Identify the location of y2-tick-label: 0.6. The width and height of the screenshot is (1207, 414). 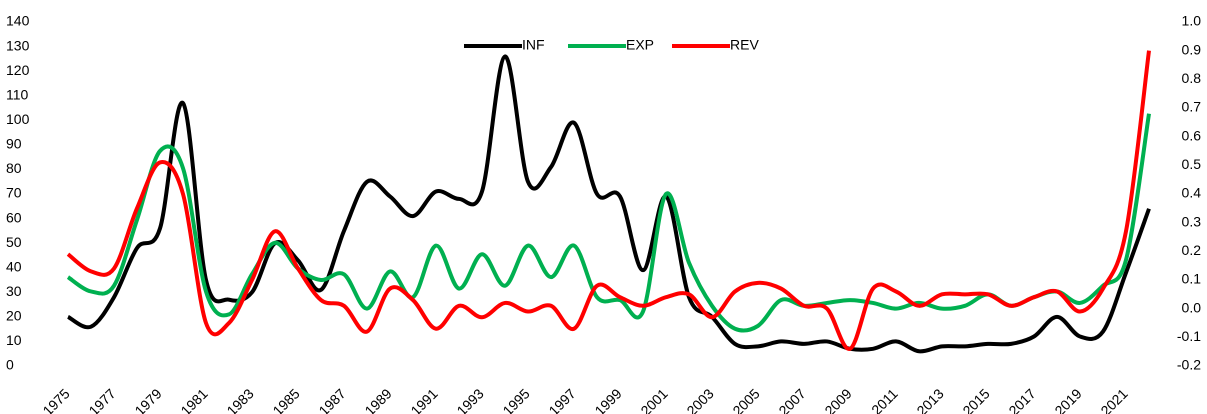
(1192, 135).